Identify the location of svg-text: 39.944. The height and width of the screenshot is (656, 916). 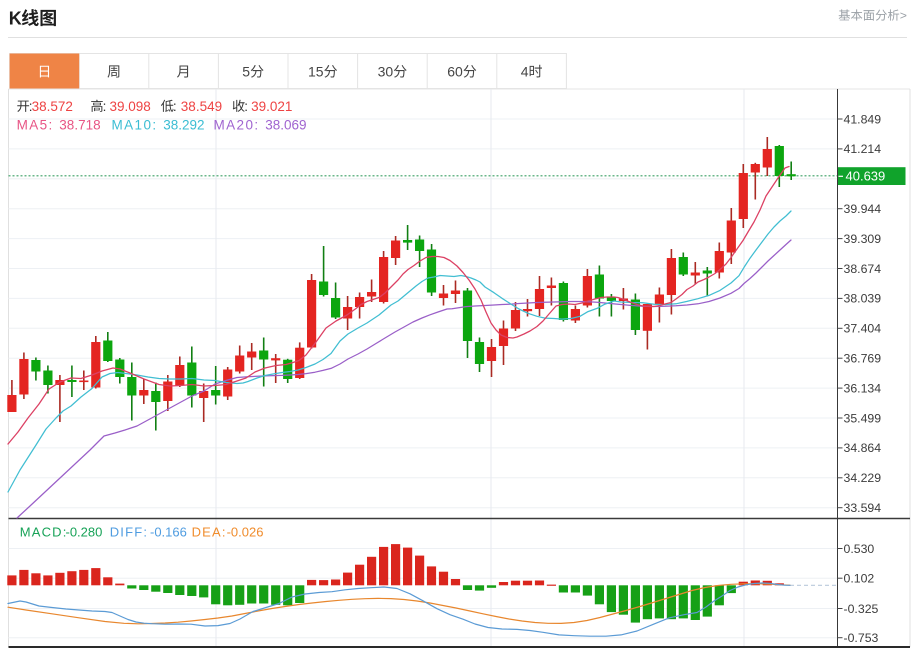
(863, 209).